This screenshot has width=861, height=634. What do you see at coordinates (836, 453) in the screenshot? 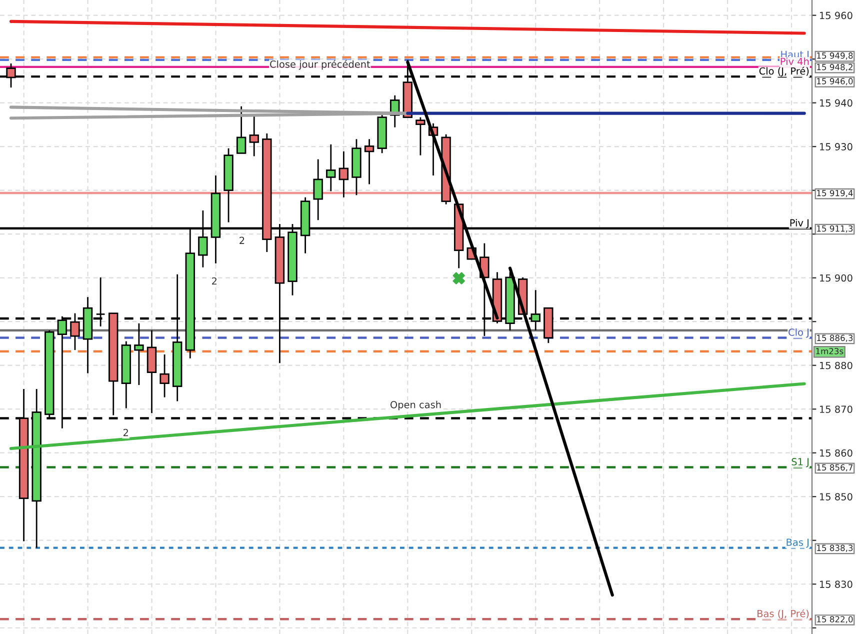
I see `y-tick-label: 15 860` at bounding box center [836, 453].